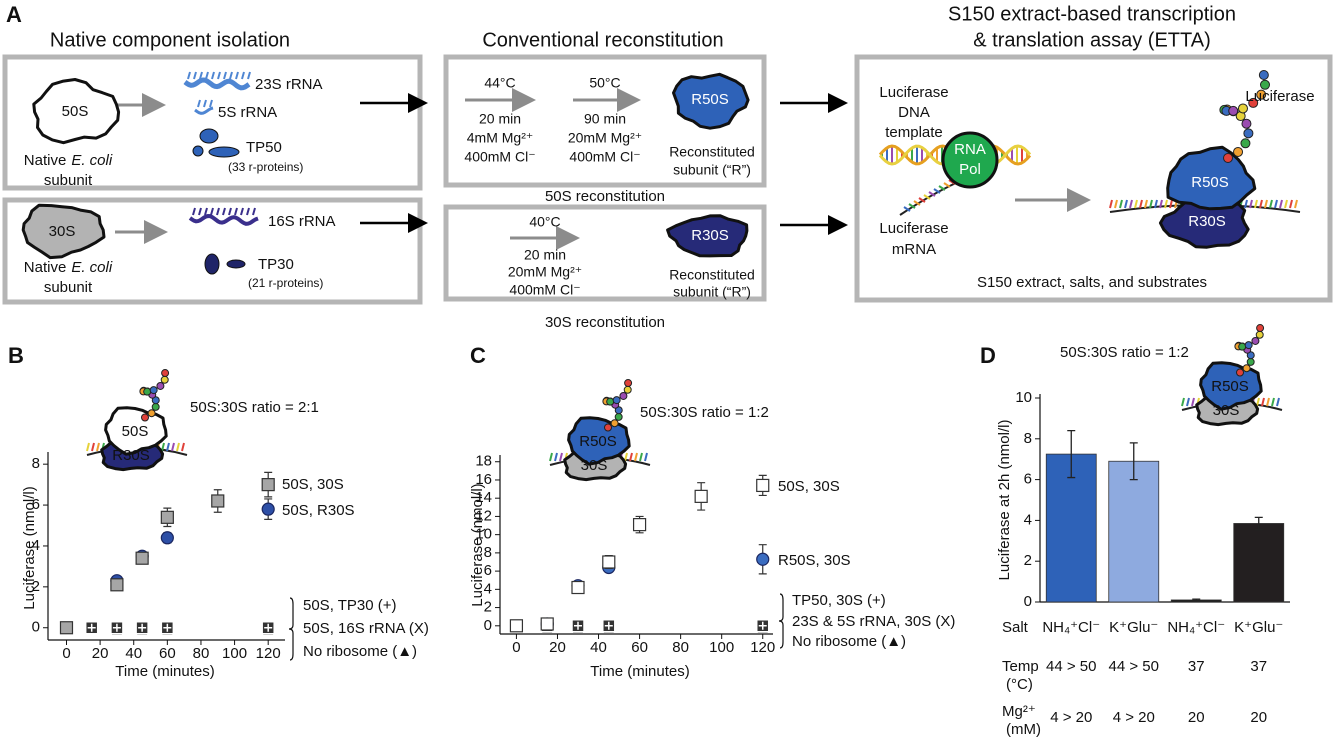  I want to click on series-label: No ribosome (▲), so click(360, 651).